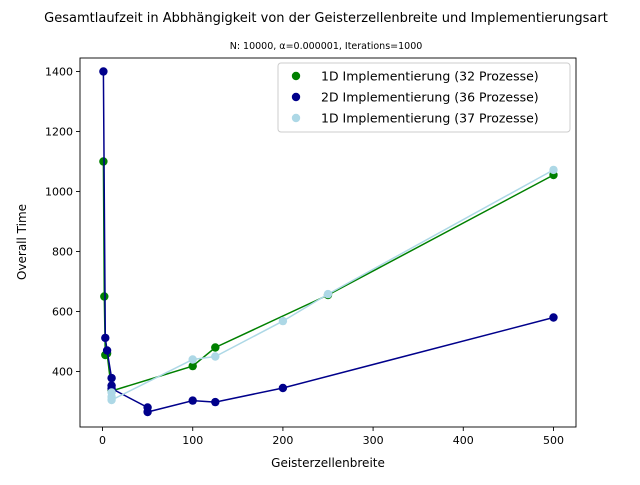  What do you see at coordinates (22, 242) in the screenshot?
I see `y-axis-label: Overall Time` at bounding box center [22, 242].